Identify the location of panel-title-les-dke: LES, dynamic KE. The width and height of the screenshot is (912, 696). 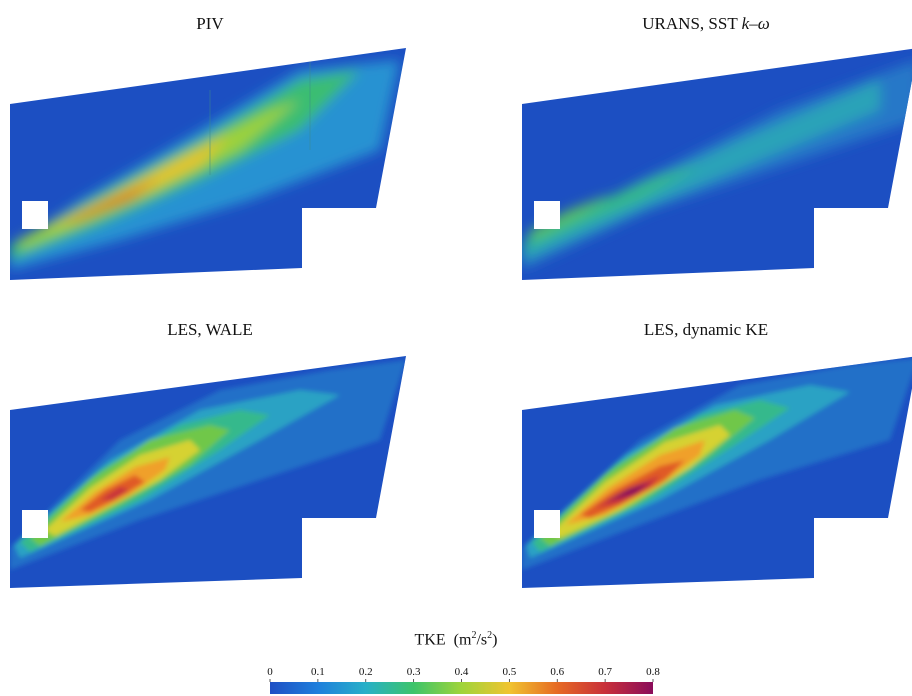
(706, 329).